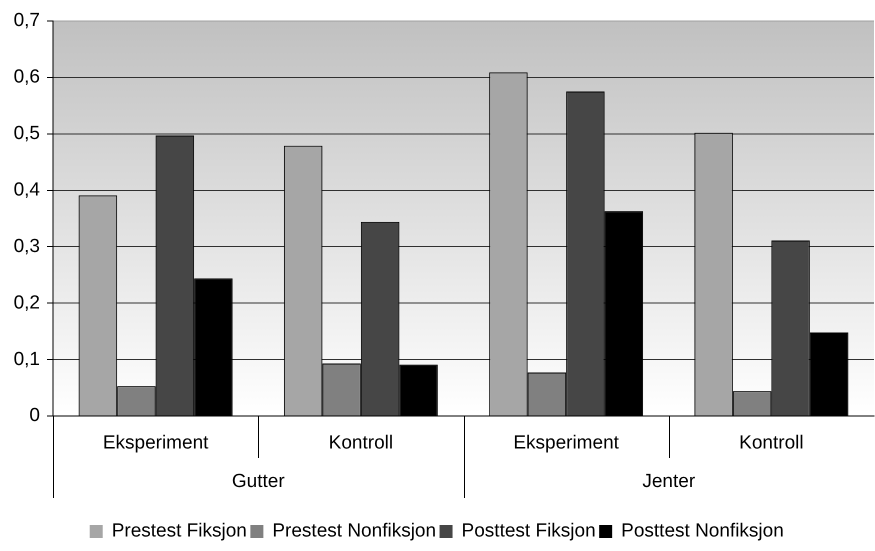 This screenshot has width=875, height=551. Describe the element at coordinates (27, 21) in the screenshot. I see `y-tick-label: 0,7` at that location.